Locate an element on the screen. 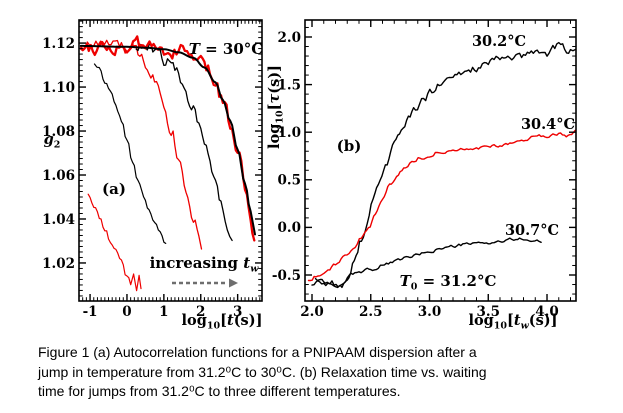  arrow-head-icon is located at coordinates (233, 283).